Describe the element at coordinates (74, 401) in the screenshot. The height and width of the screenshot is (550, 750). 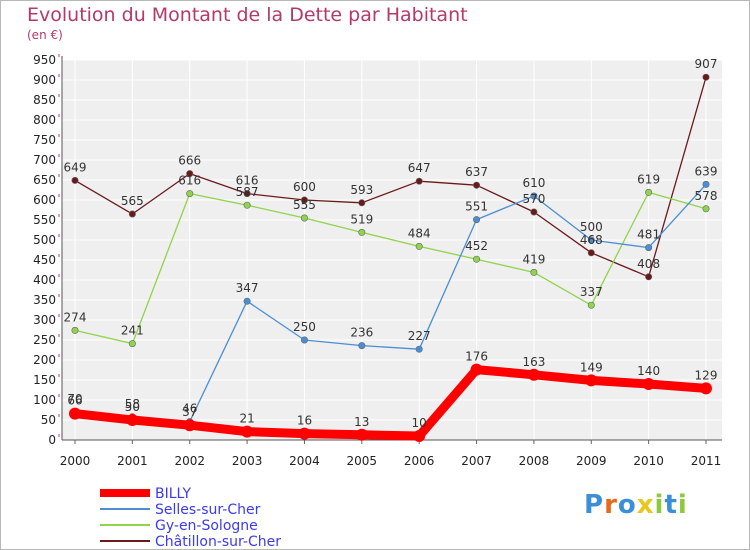
I see `data-label: 66` at that location.